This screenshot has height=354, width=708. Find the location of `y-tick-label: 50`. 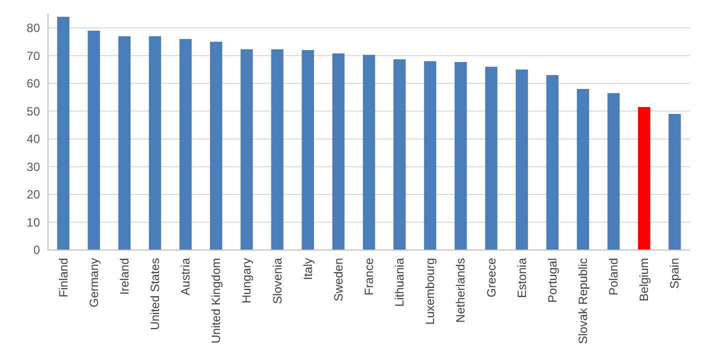

y-tick-label: 50 is located at coordinates (33, 111).